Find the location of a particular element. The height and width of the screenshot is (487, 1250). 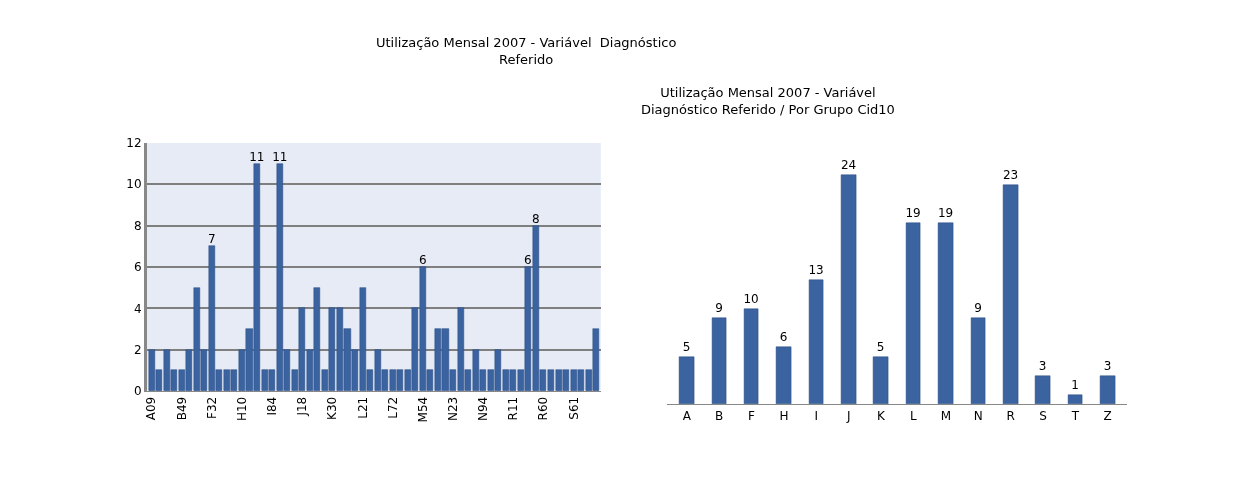

x-tick-label: L72 is located at coordinates (392, 407).